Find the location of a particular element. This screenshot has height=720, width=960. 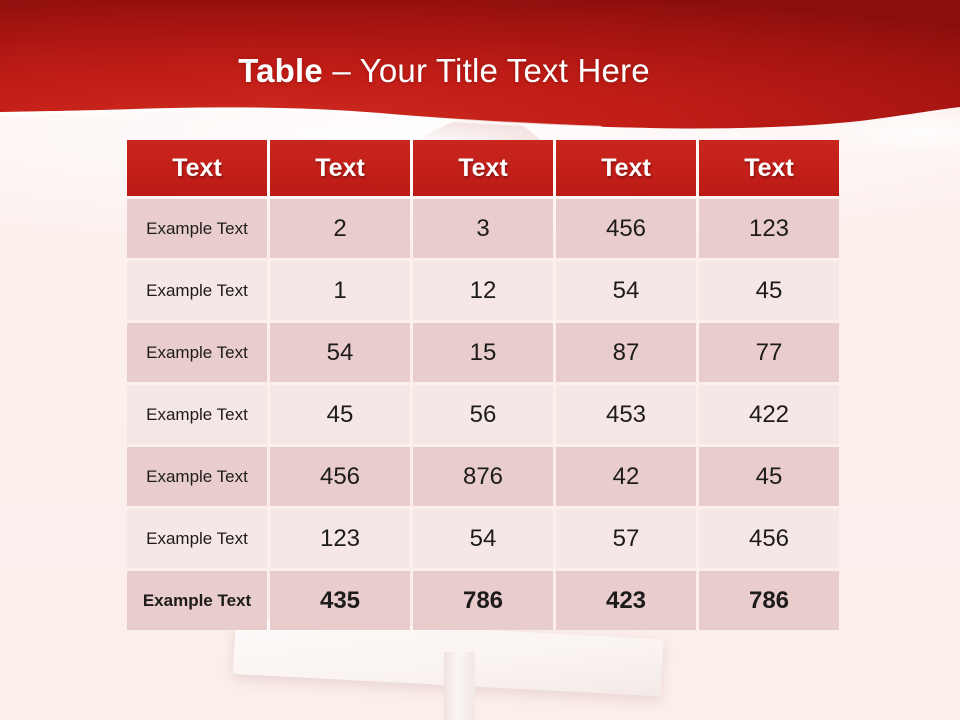

table-value-cell: 876 is located at coordinates (483, 476).